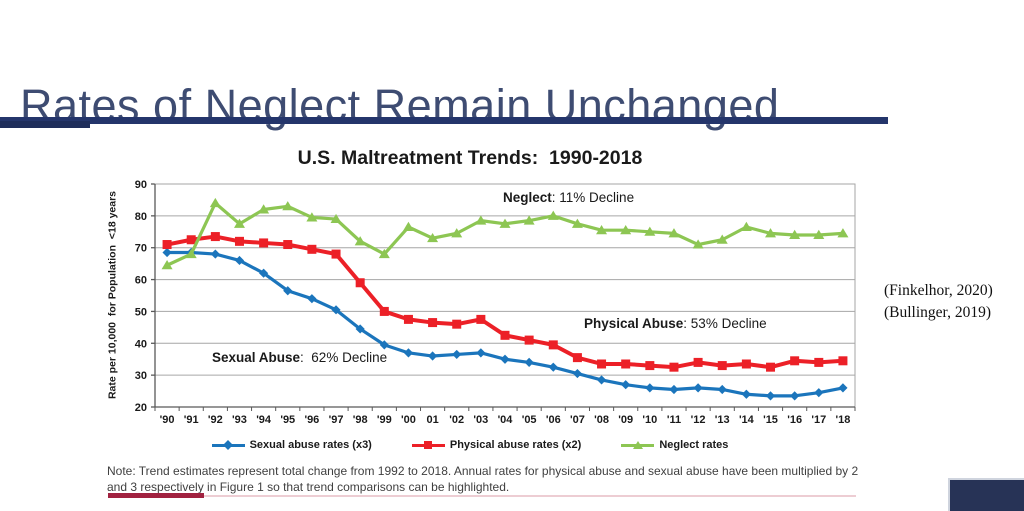 This screenshot has width=1024, height=511. Describe the element at coordinates (818, 420) in the screenshot. I see `svg-text: '17` at that location.